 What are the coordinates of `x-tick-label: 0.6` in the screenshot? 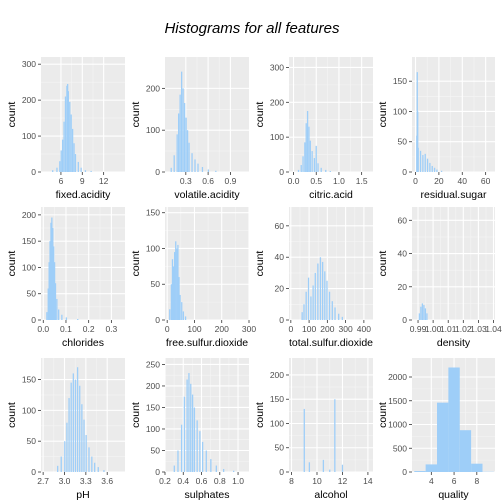 It's located at (208, 181).